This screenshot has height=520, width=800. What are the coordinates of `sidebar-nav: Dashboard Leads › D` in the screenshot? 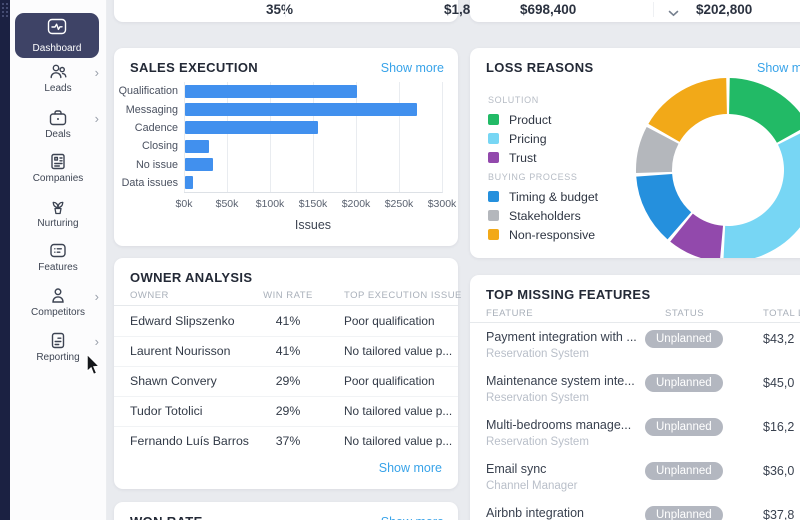 It's located at (58, 260).